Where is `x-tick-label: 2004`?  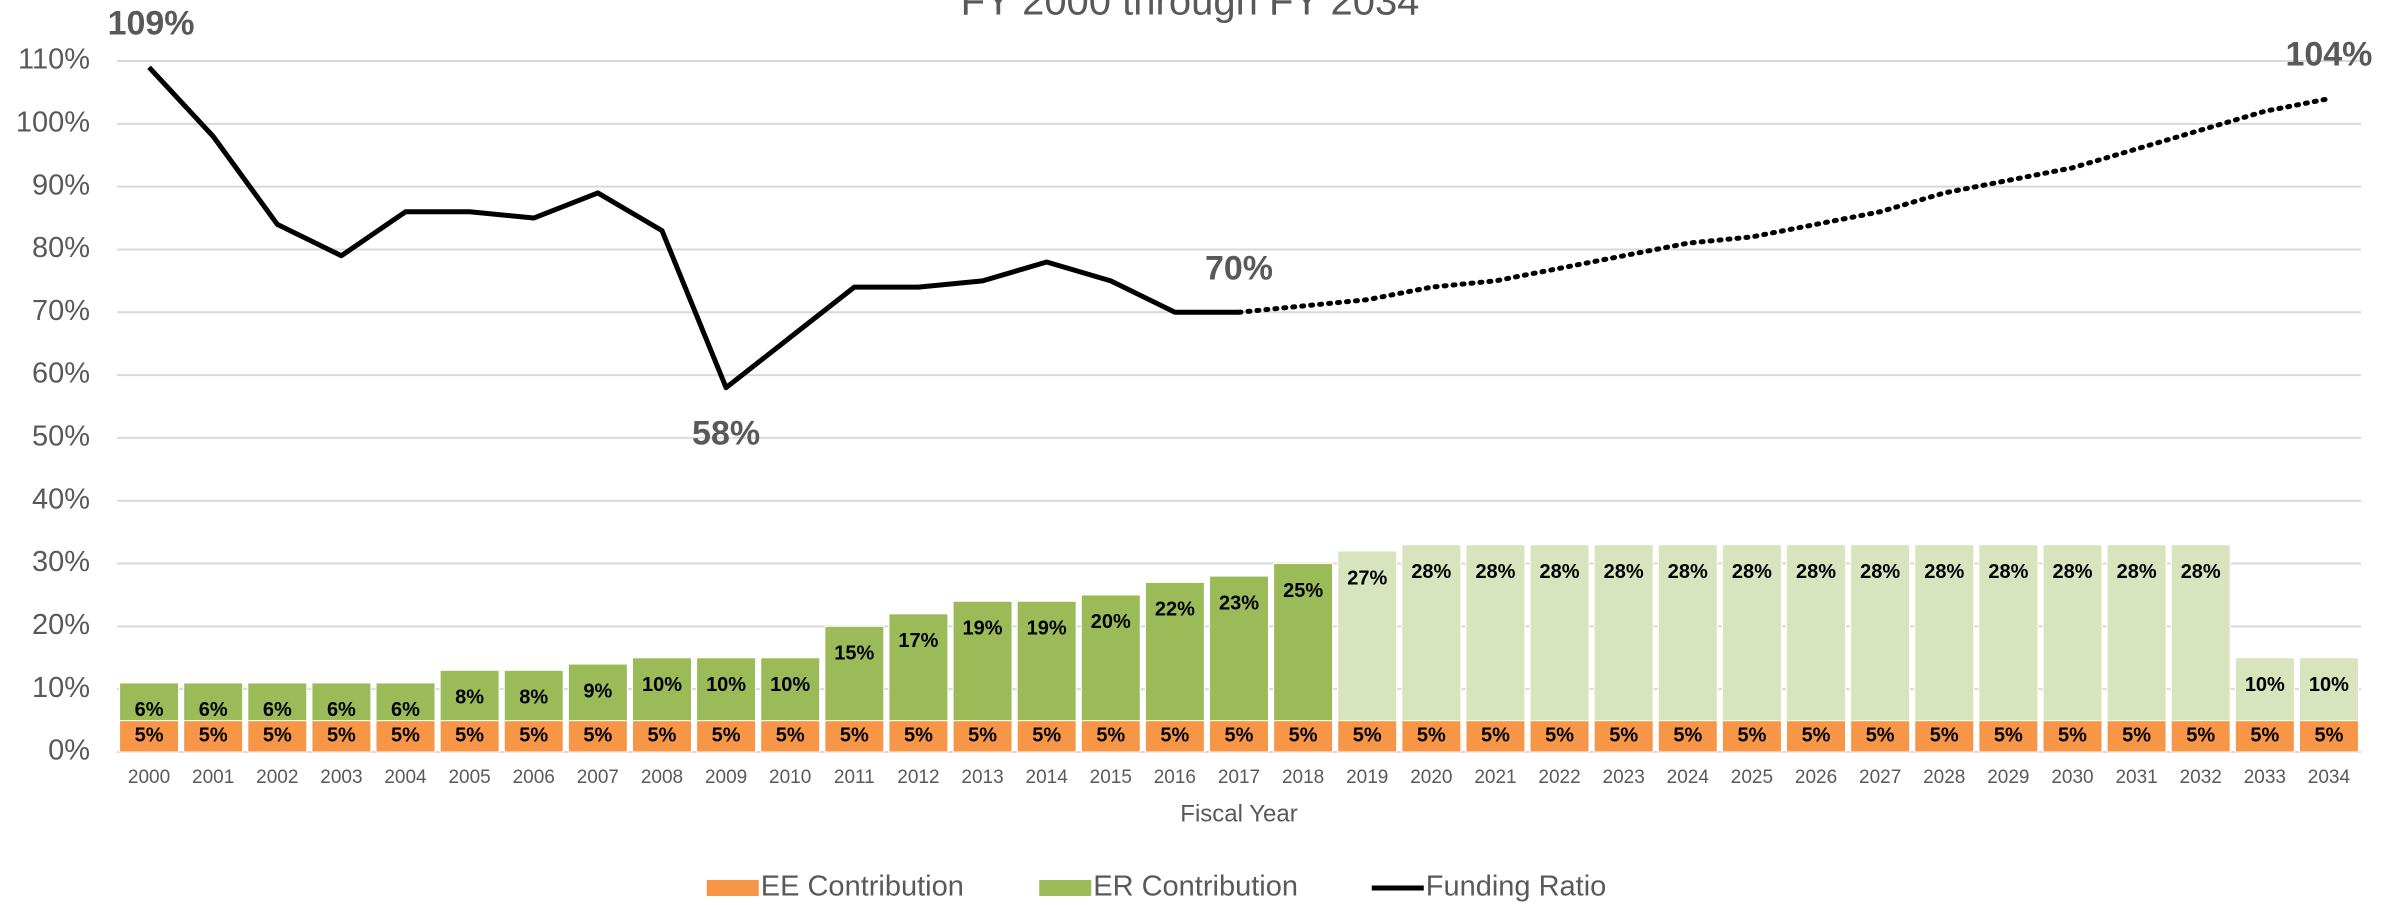
x-tick-label: 2004 is located at coordinates (405, 777).